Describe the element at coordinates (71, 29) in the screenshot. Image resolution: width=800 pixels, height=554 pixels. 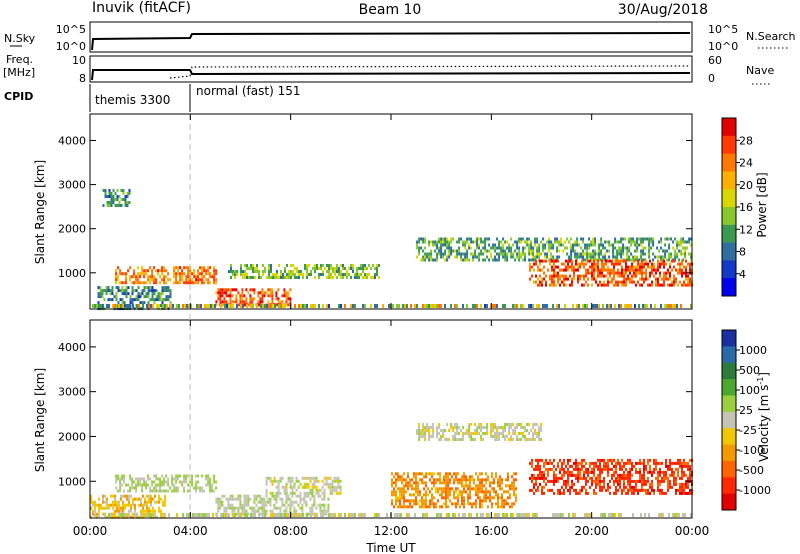
I see `nsky-tick-top: 10^5` at that location.